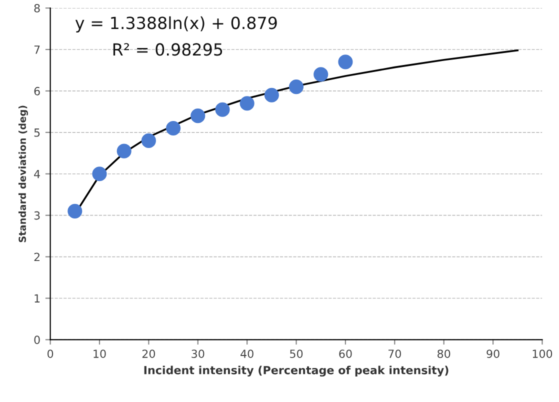 The width and height of the screenshot is (559, 402). What do you see at coordinates (37, 91) in the screenshot?
I see `y-tick-label: 6` at bounding box center [37, 91].